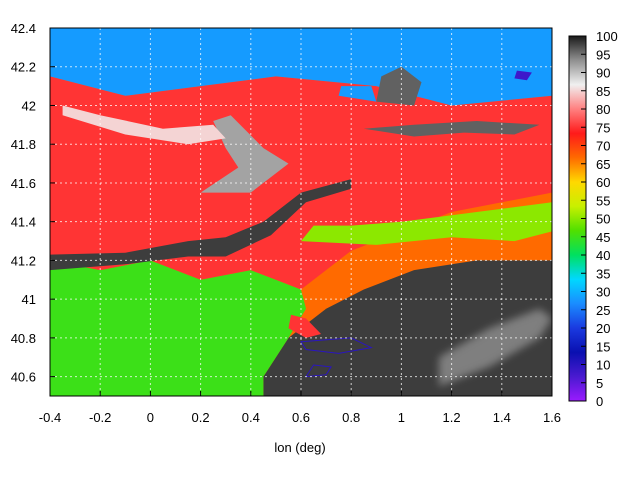 The height and width of the screenshot is (480, 640). Describe the element at coordinates (603, 73) in the screenshot. I see `colorbar-tick-label: 90` at that location.